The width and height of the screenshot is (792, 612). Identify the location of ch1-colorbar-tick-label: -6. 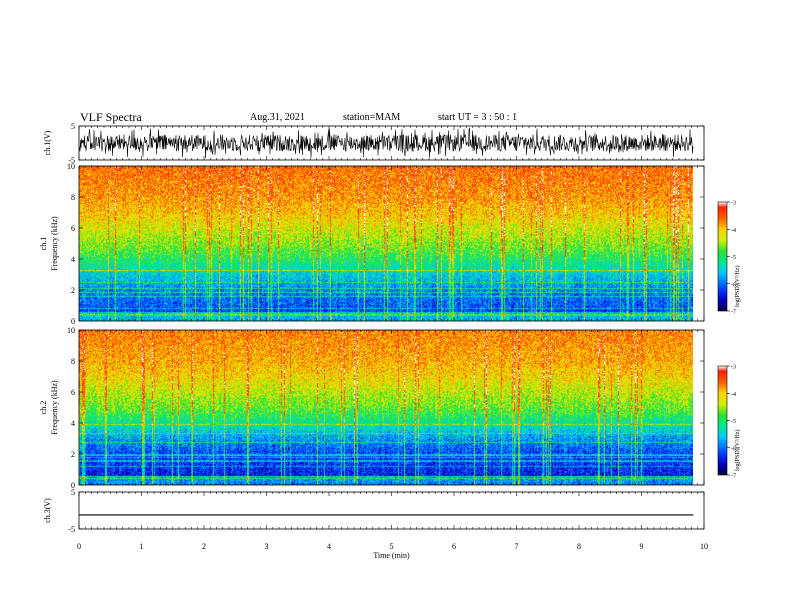
(733, 285).